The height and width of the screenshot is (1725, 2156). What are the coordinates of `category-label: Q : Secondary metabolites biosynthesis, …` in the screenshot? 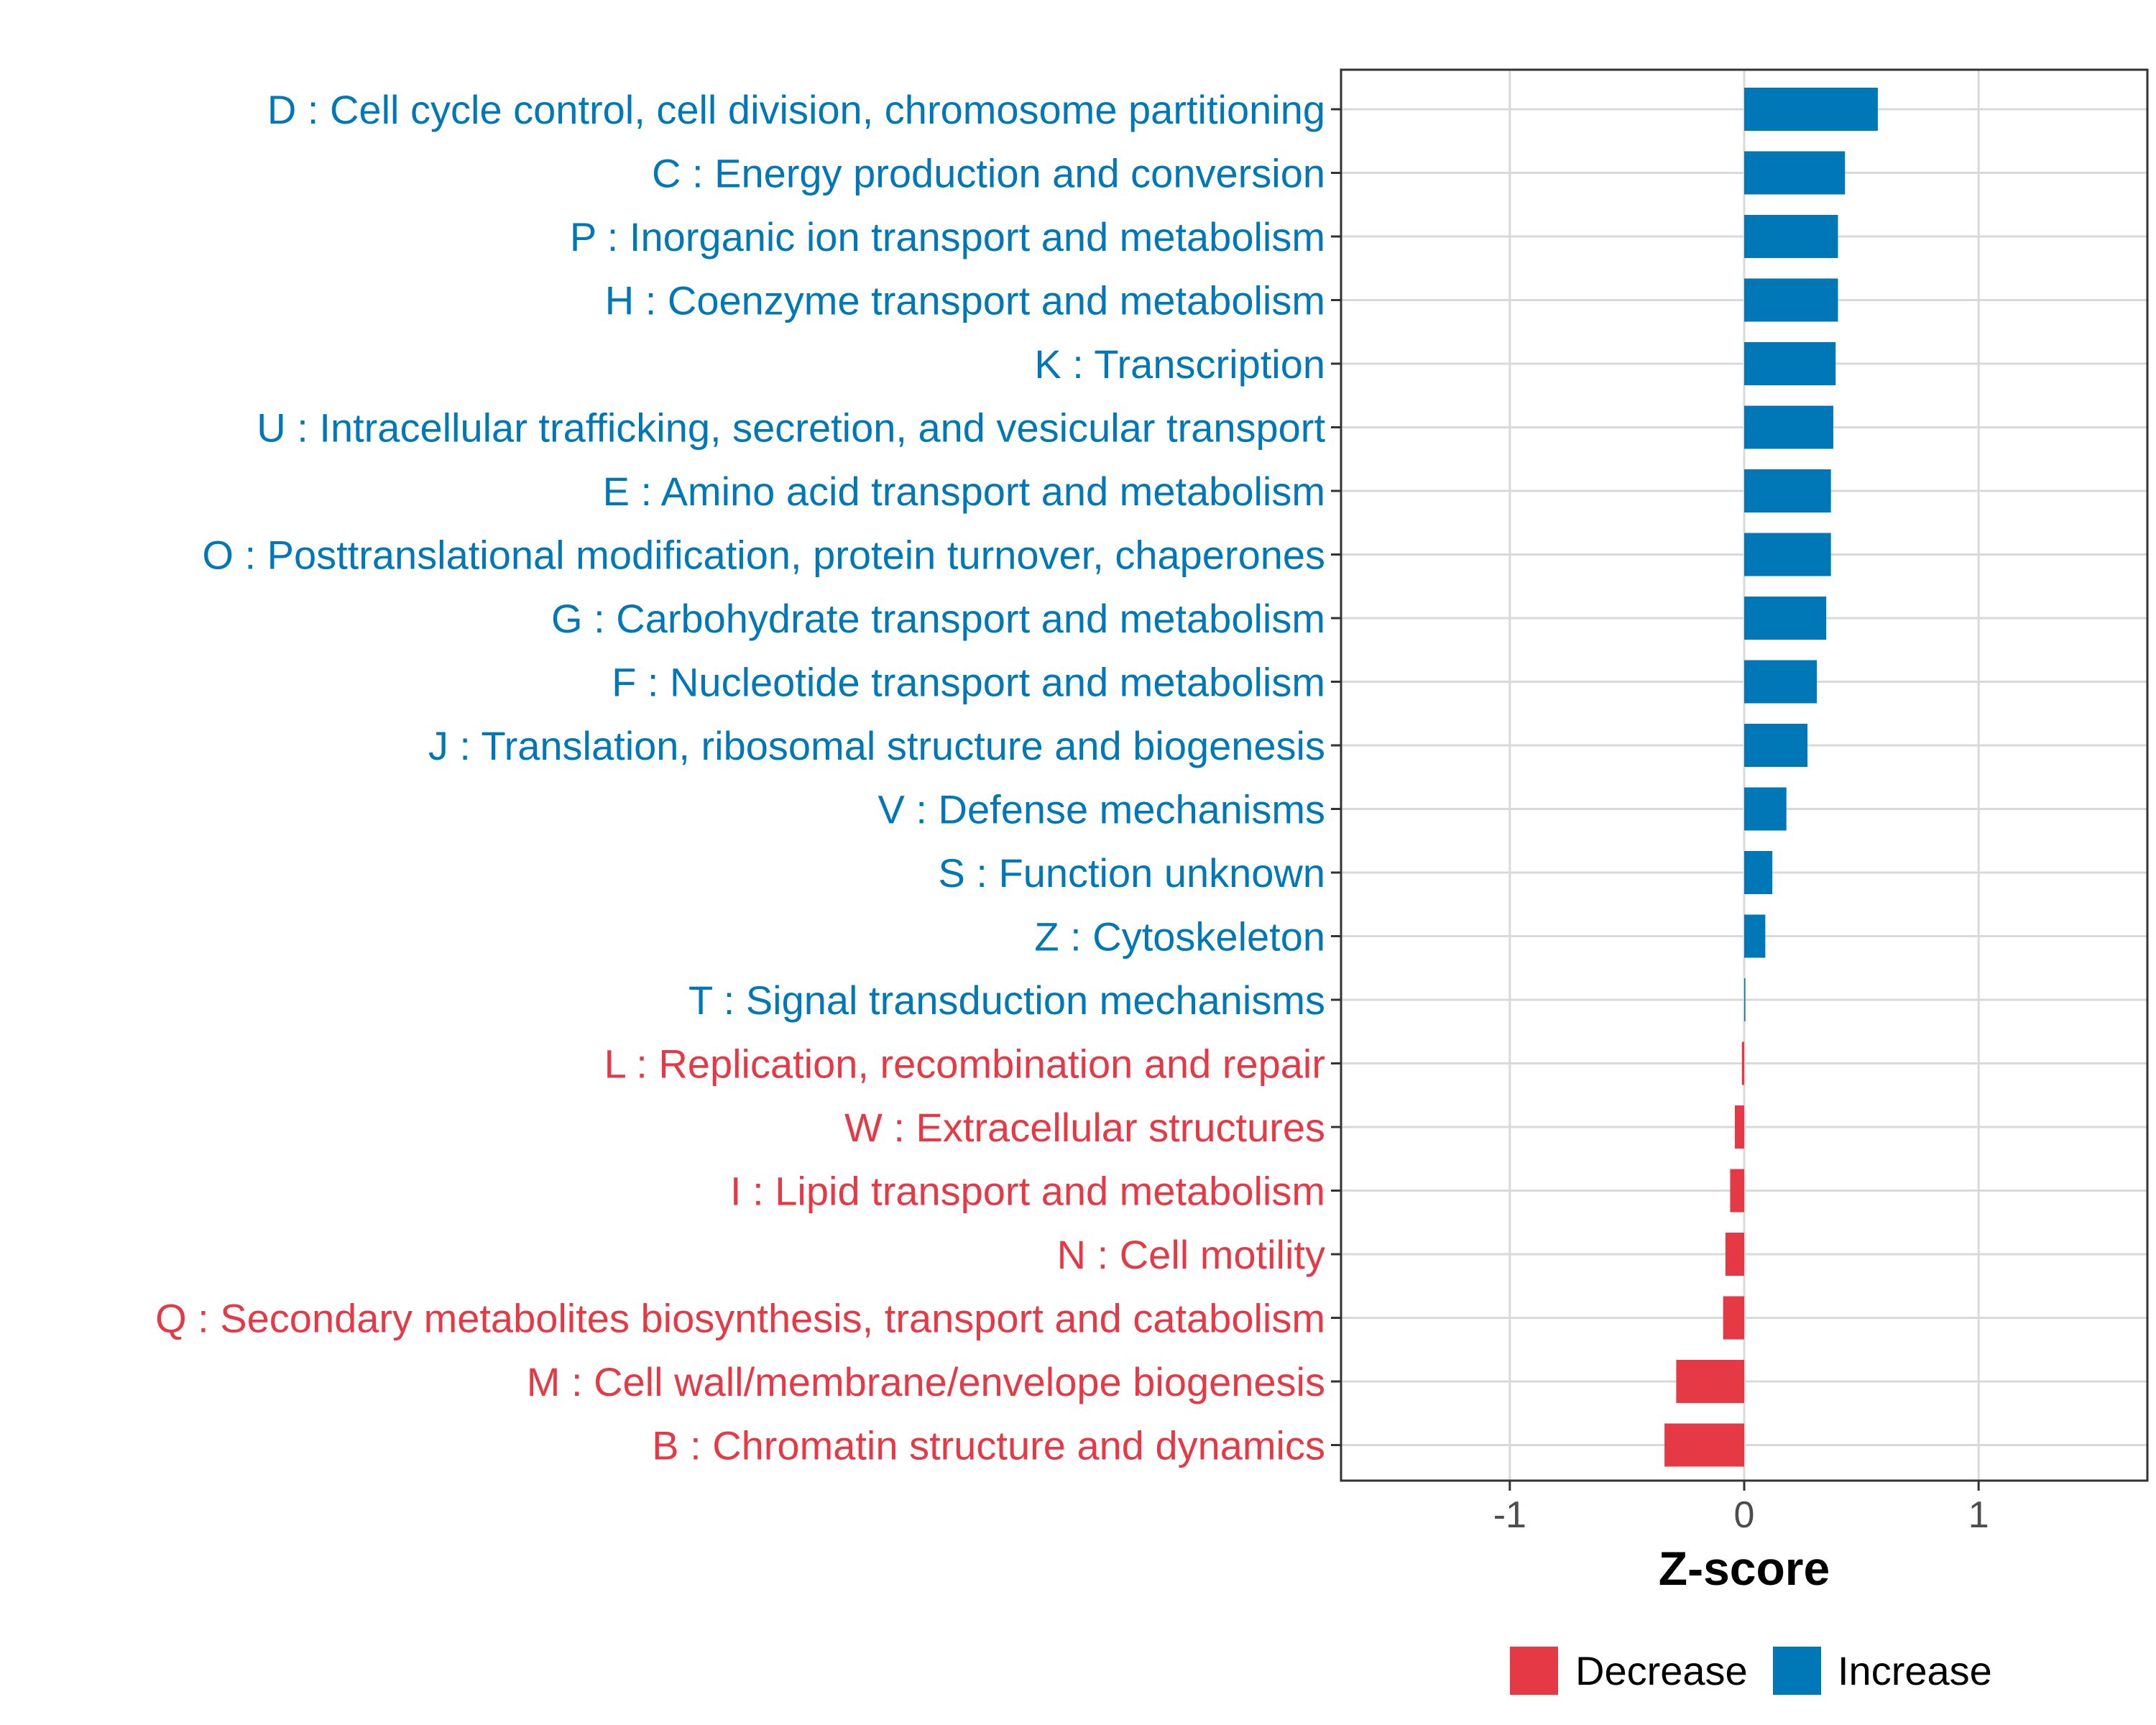 It's located at (740, 1318).